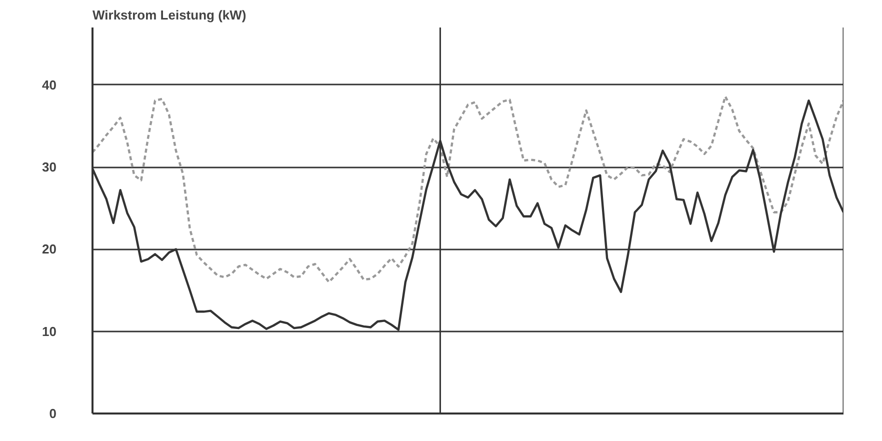 The image size is (882, 441). What do you see at coordinates (49, 84) in the screenshot?
I see `y-tick-label: 40` at bounding box center [49, 84].